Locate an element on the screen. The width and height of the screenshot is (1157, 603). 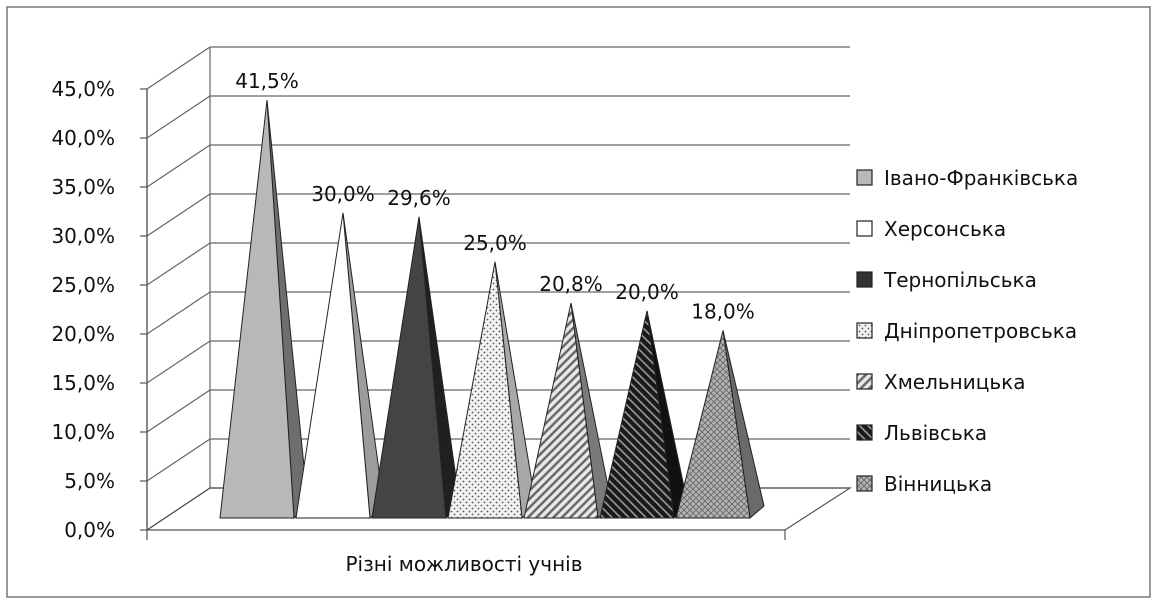
y-tick-label: 45,0% is located at coordinates (83, 89).